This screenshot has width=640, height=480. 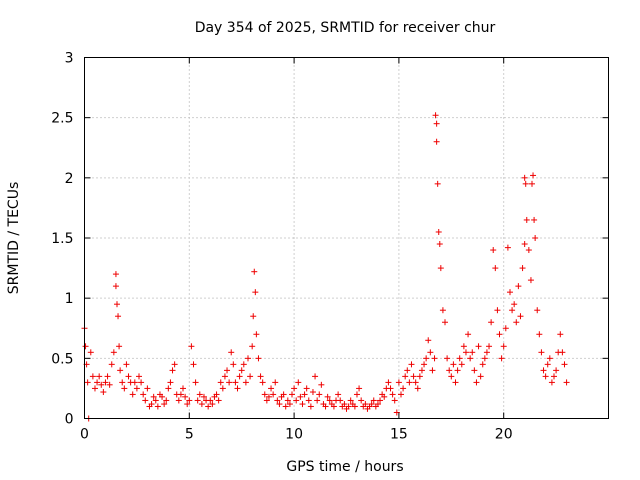 What do you see at coordinates (399, 435) in the screenshot?
I see `x-tick-label: 15` at bounding box center [399, 435].